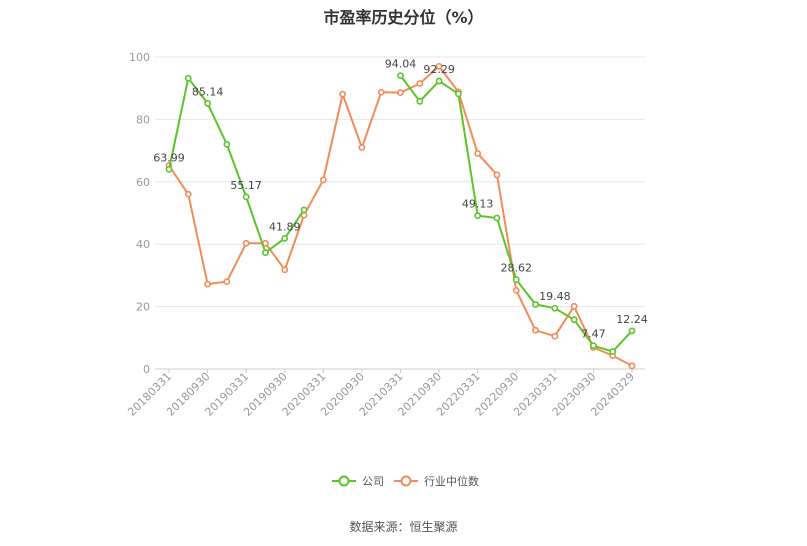  What do you see at coordinates (373, 481) in the screenshot?
I see `legend-company-label: 公司` at bounding box center [373, 481].